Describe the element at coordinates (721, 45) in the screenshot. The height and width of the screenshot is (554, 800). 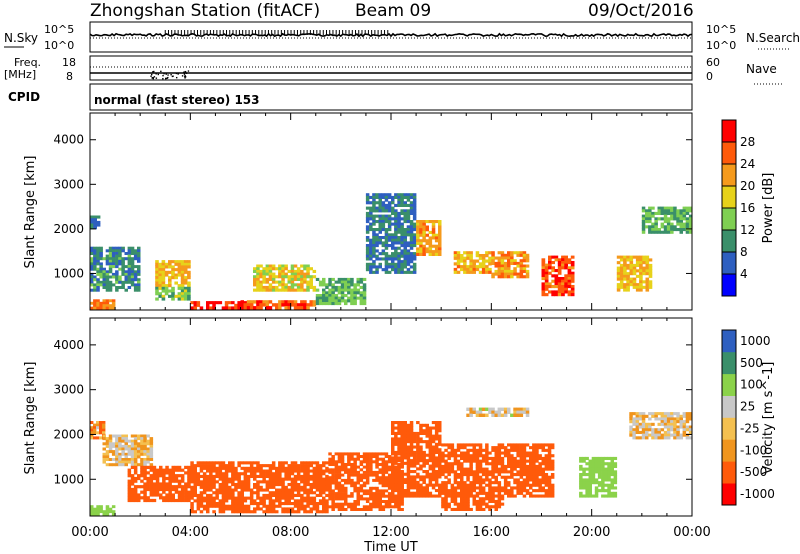
I see `noise-right-tick-bottom: 10^0` at that location.